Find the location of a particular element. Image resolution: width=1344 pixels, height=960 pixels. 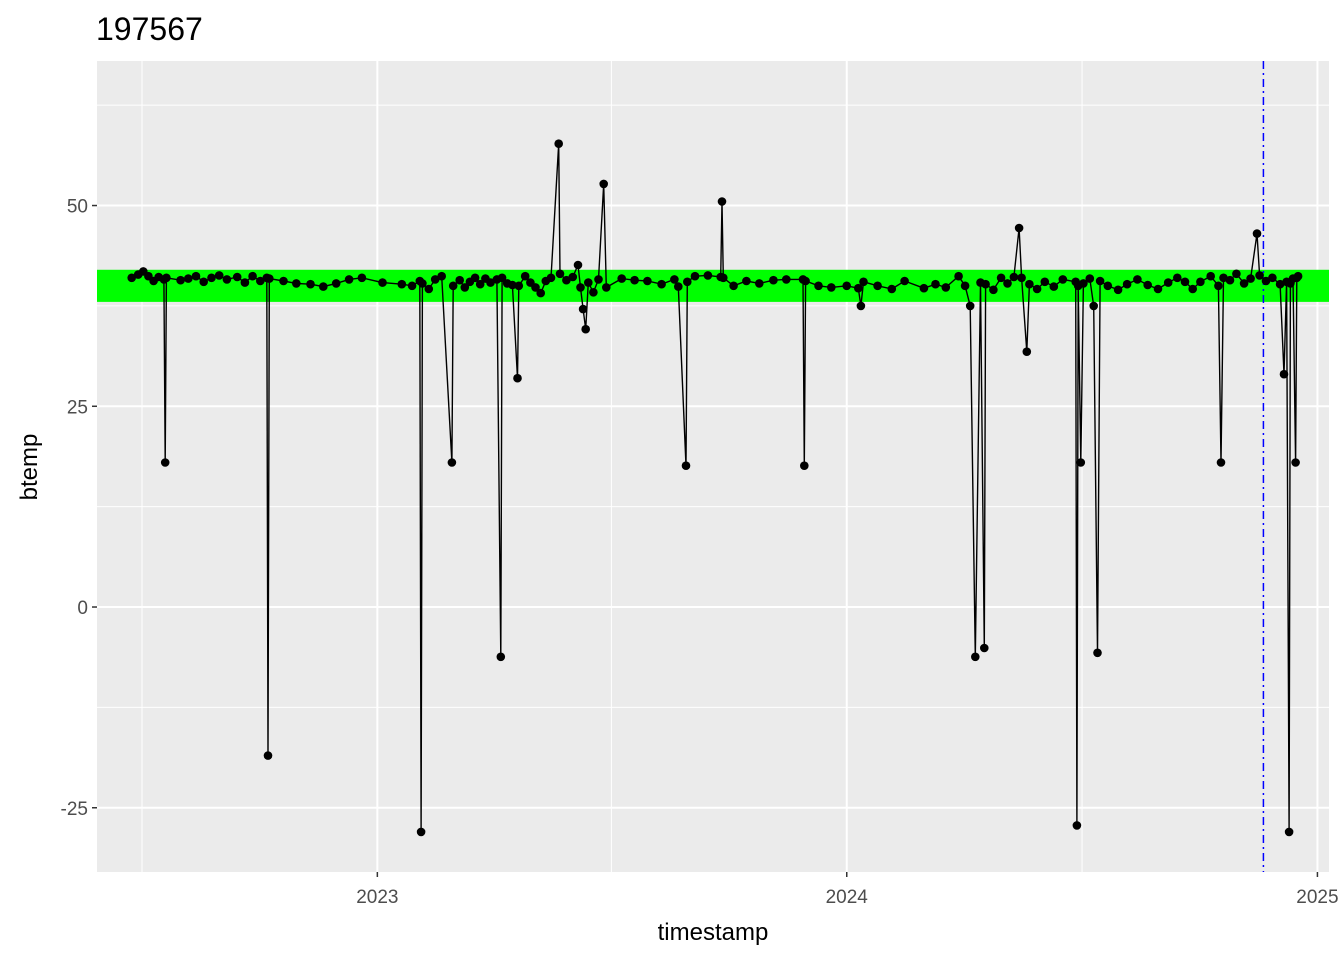

y-tick-label: 25 is located at coordinates (77, 407).